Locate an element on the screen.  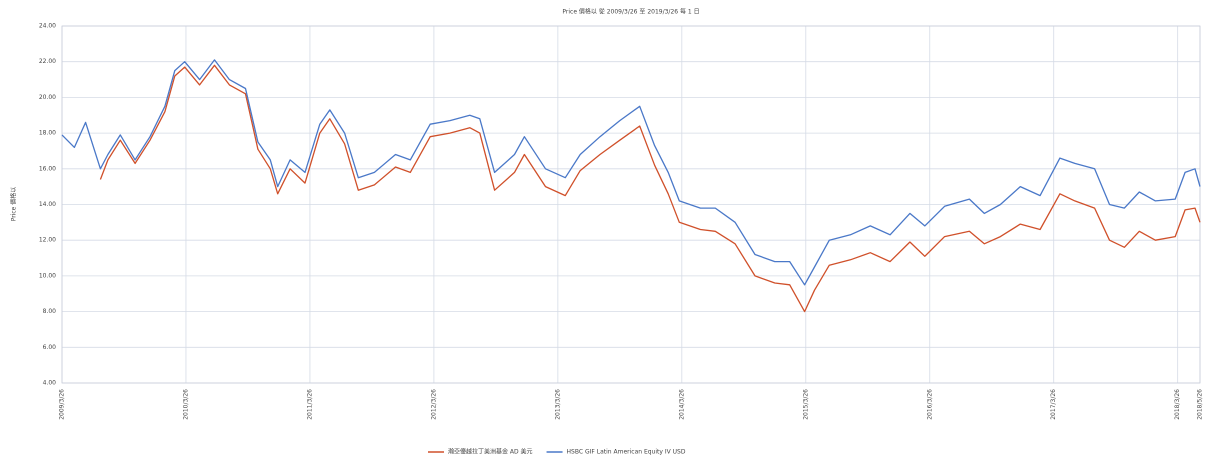
y-tick-label: 8.00 is located at coordinates (50, 311).